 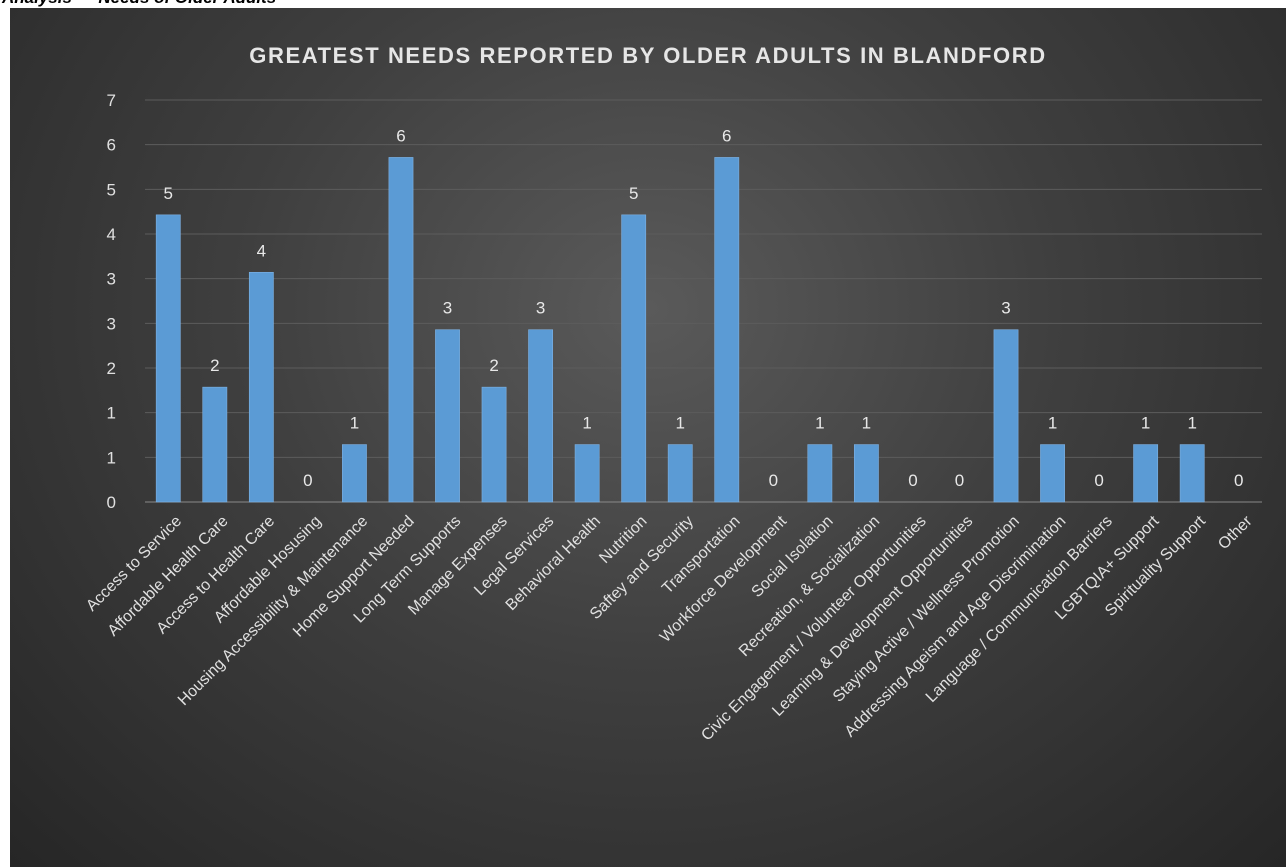 What do you see at coordinates (261, 250) in the screenshot?
I see `data-label: 4` at bounding box center [261, 250].